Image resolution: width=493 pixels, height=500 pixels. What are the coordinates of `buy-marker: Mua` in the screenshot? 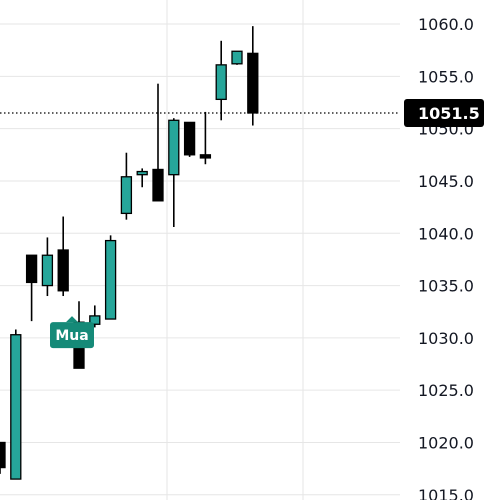 It's located at (72, 332).